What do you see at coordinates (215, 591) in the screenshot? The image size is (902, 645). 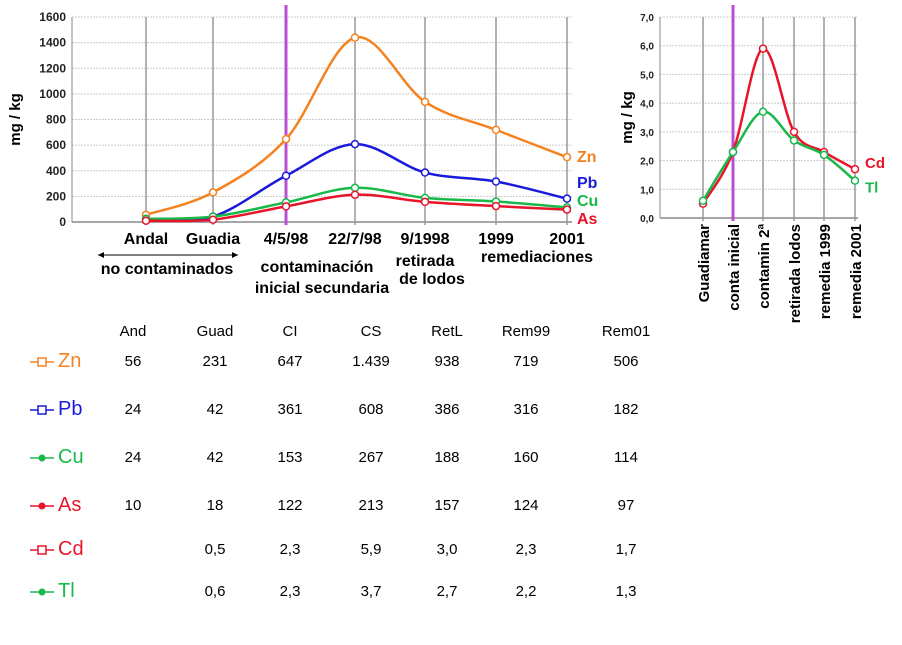 I see `table-cell: 0,6` at bounding box center [215, 591].